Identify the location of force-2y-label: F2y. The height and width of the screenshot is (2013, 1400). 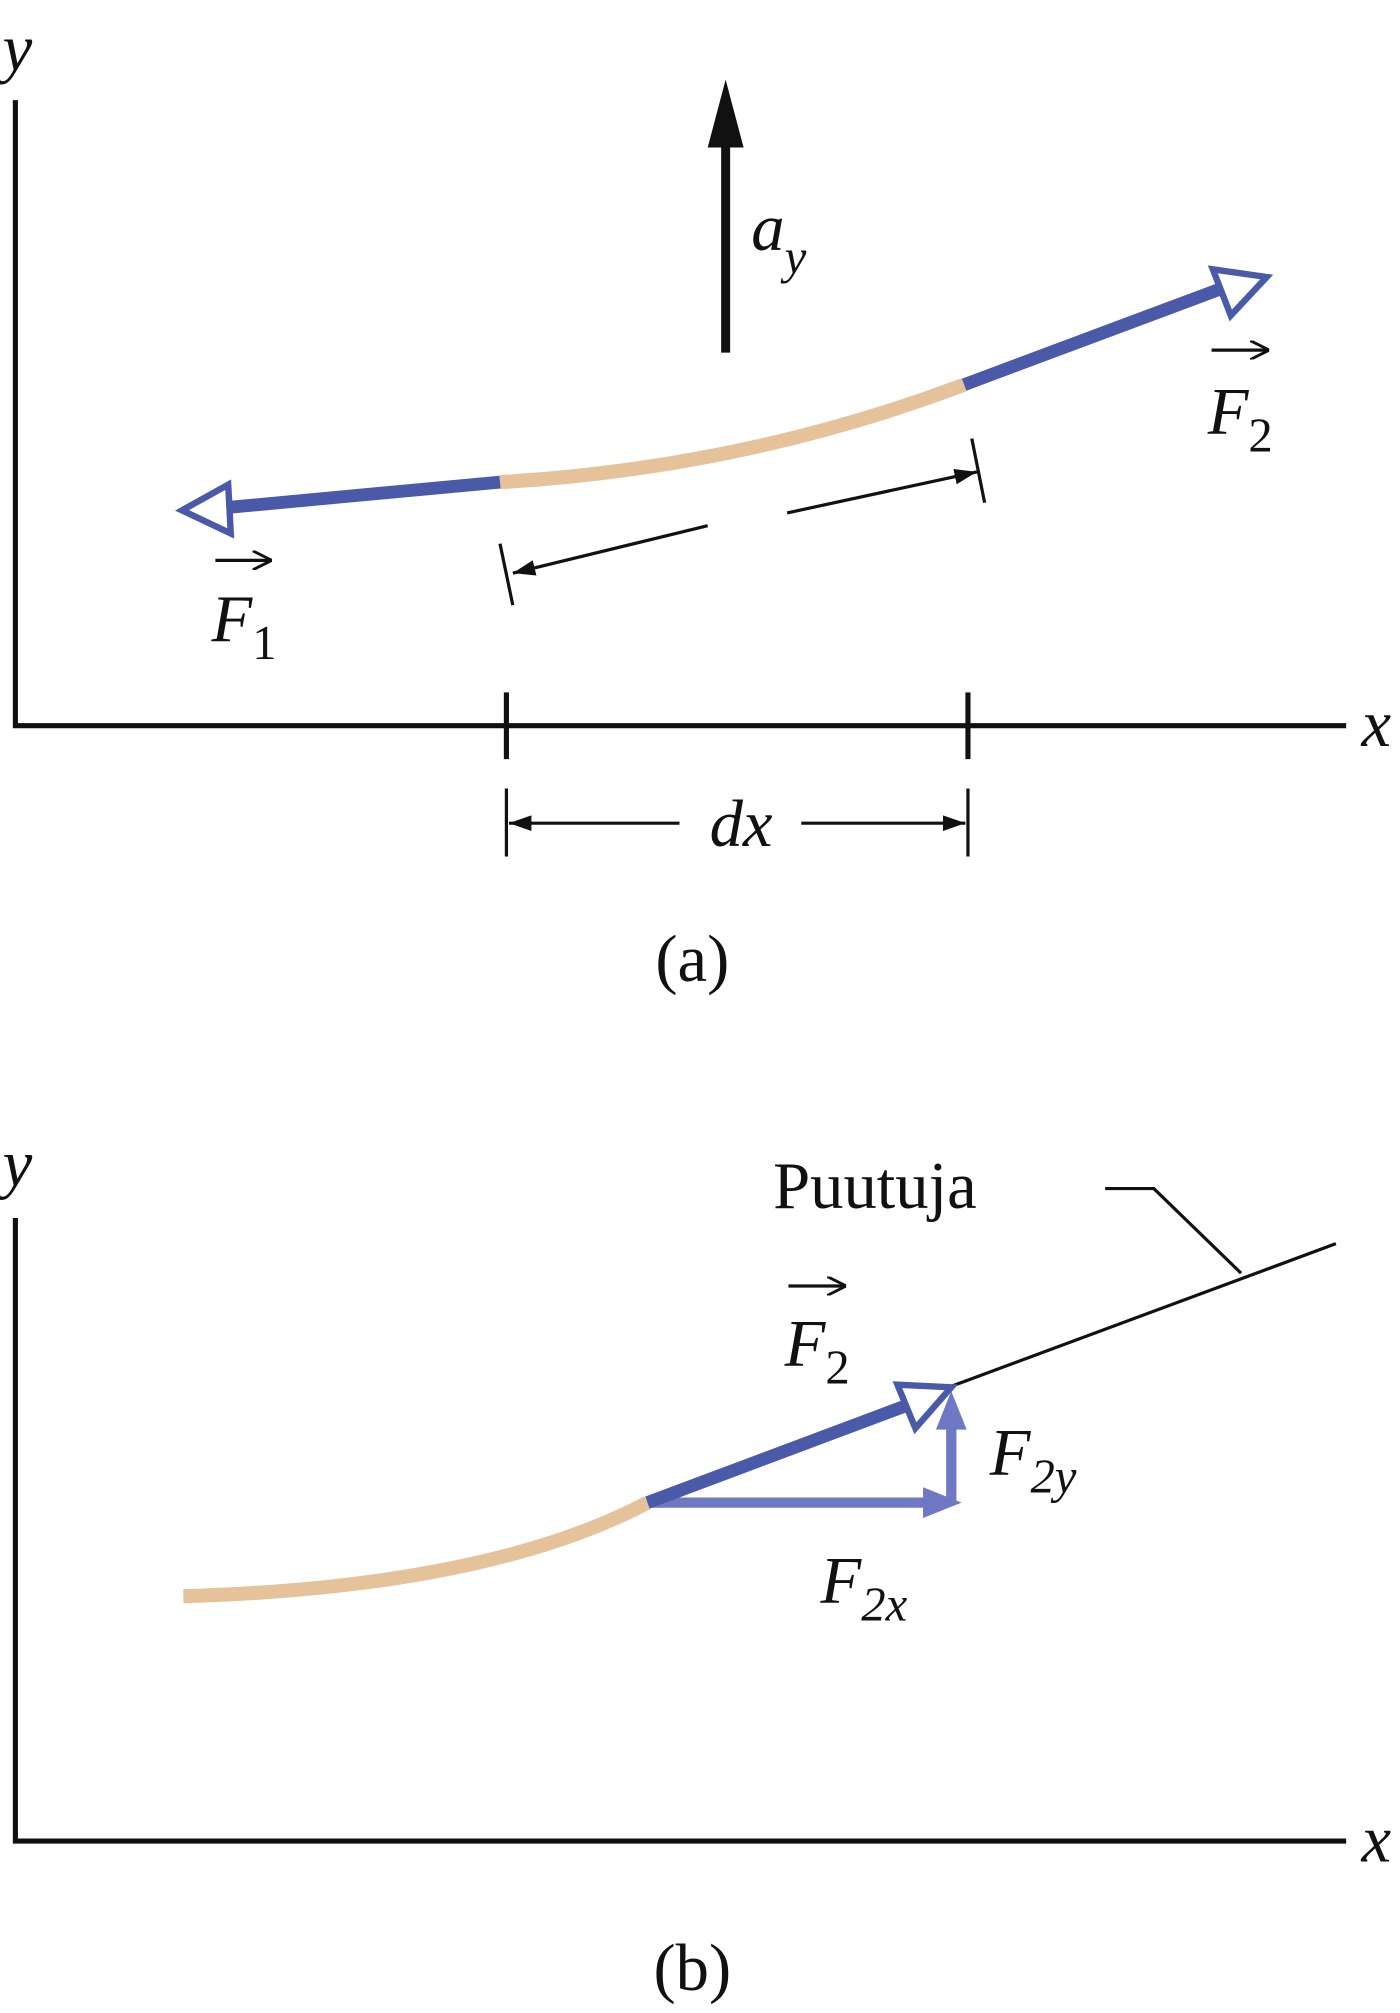
(1033, 1459).